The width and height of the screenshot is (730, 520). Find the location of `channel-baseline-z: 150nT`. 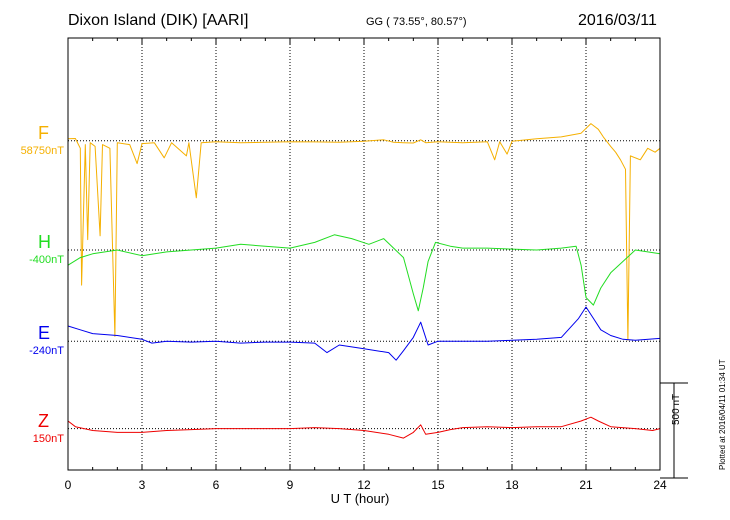

channel-baseline-z: 150nT is located at coordinates (48, 438).